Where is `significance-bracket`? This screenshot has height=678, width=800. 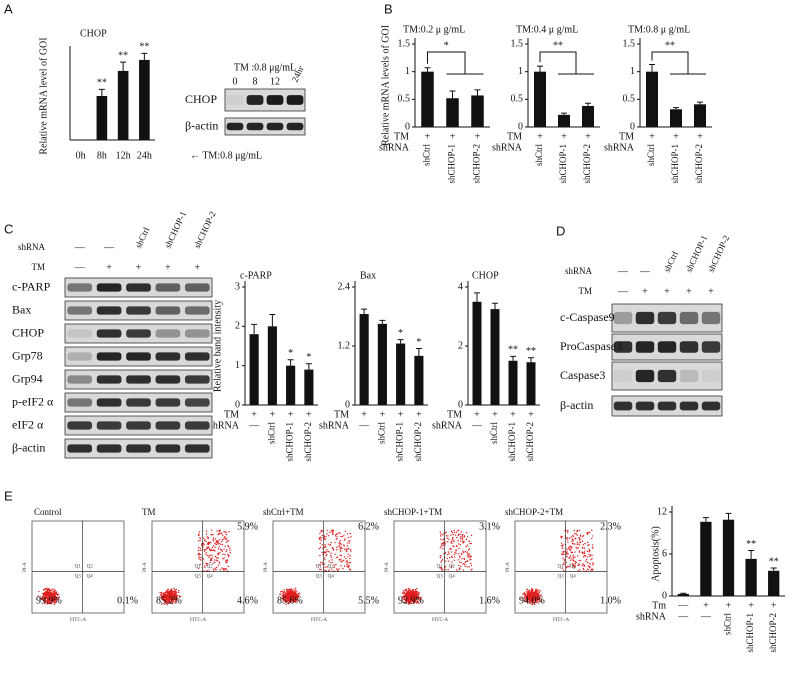 significance-bracket is located at coordinates (455, 63).